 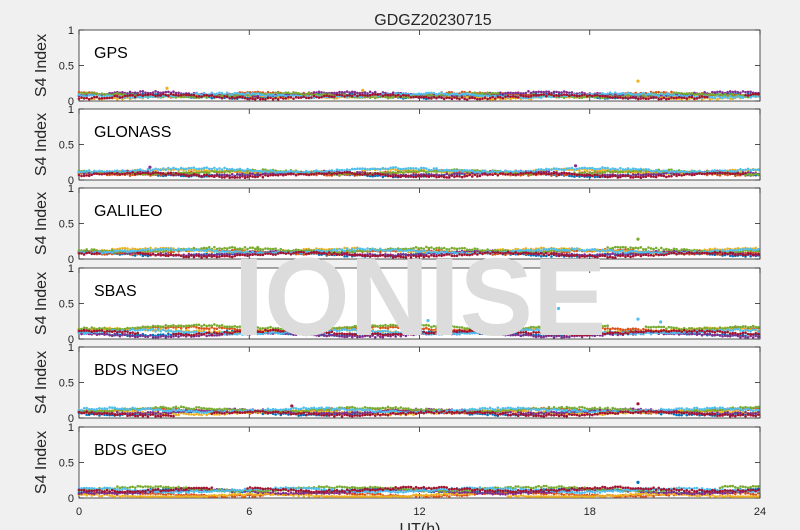 I want to click on y-tick-label: 1, so click(x=71, y=189).